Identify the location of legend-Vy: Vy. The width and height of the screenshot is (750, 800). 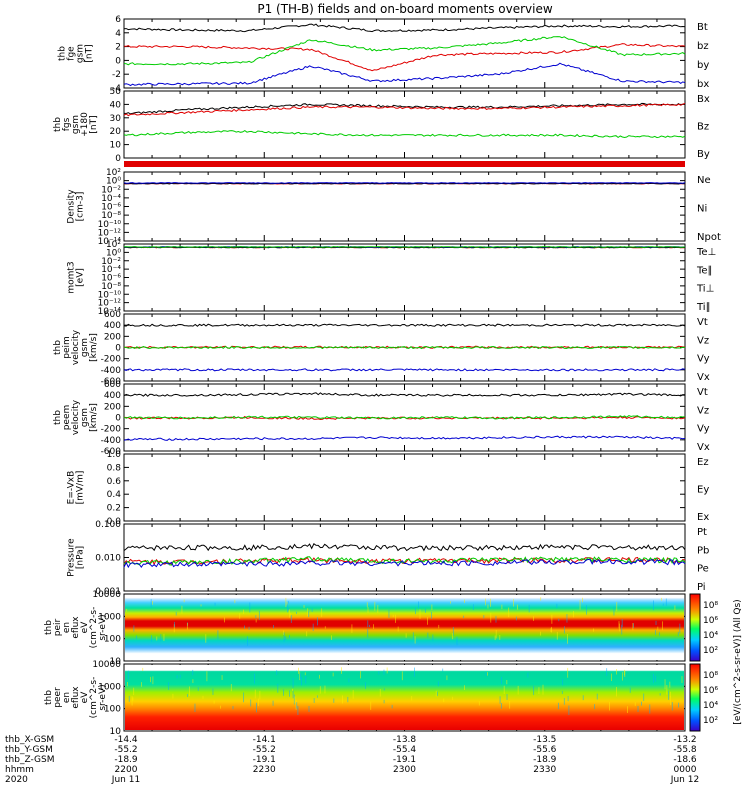
(703, 429).